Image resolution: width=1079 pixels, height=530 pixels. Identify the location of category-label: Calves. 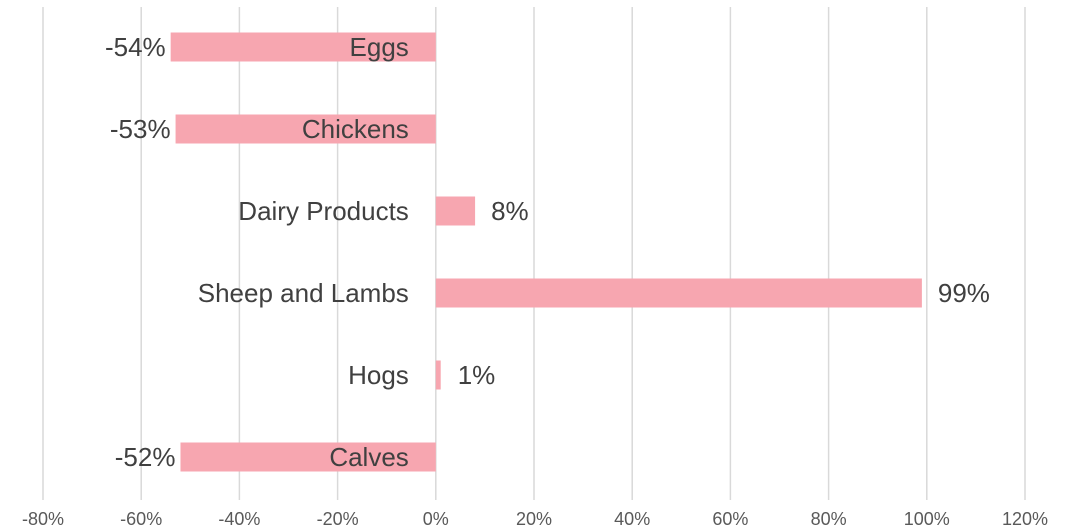
(368, 457).